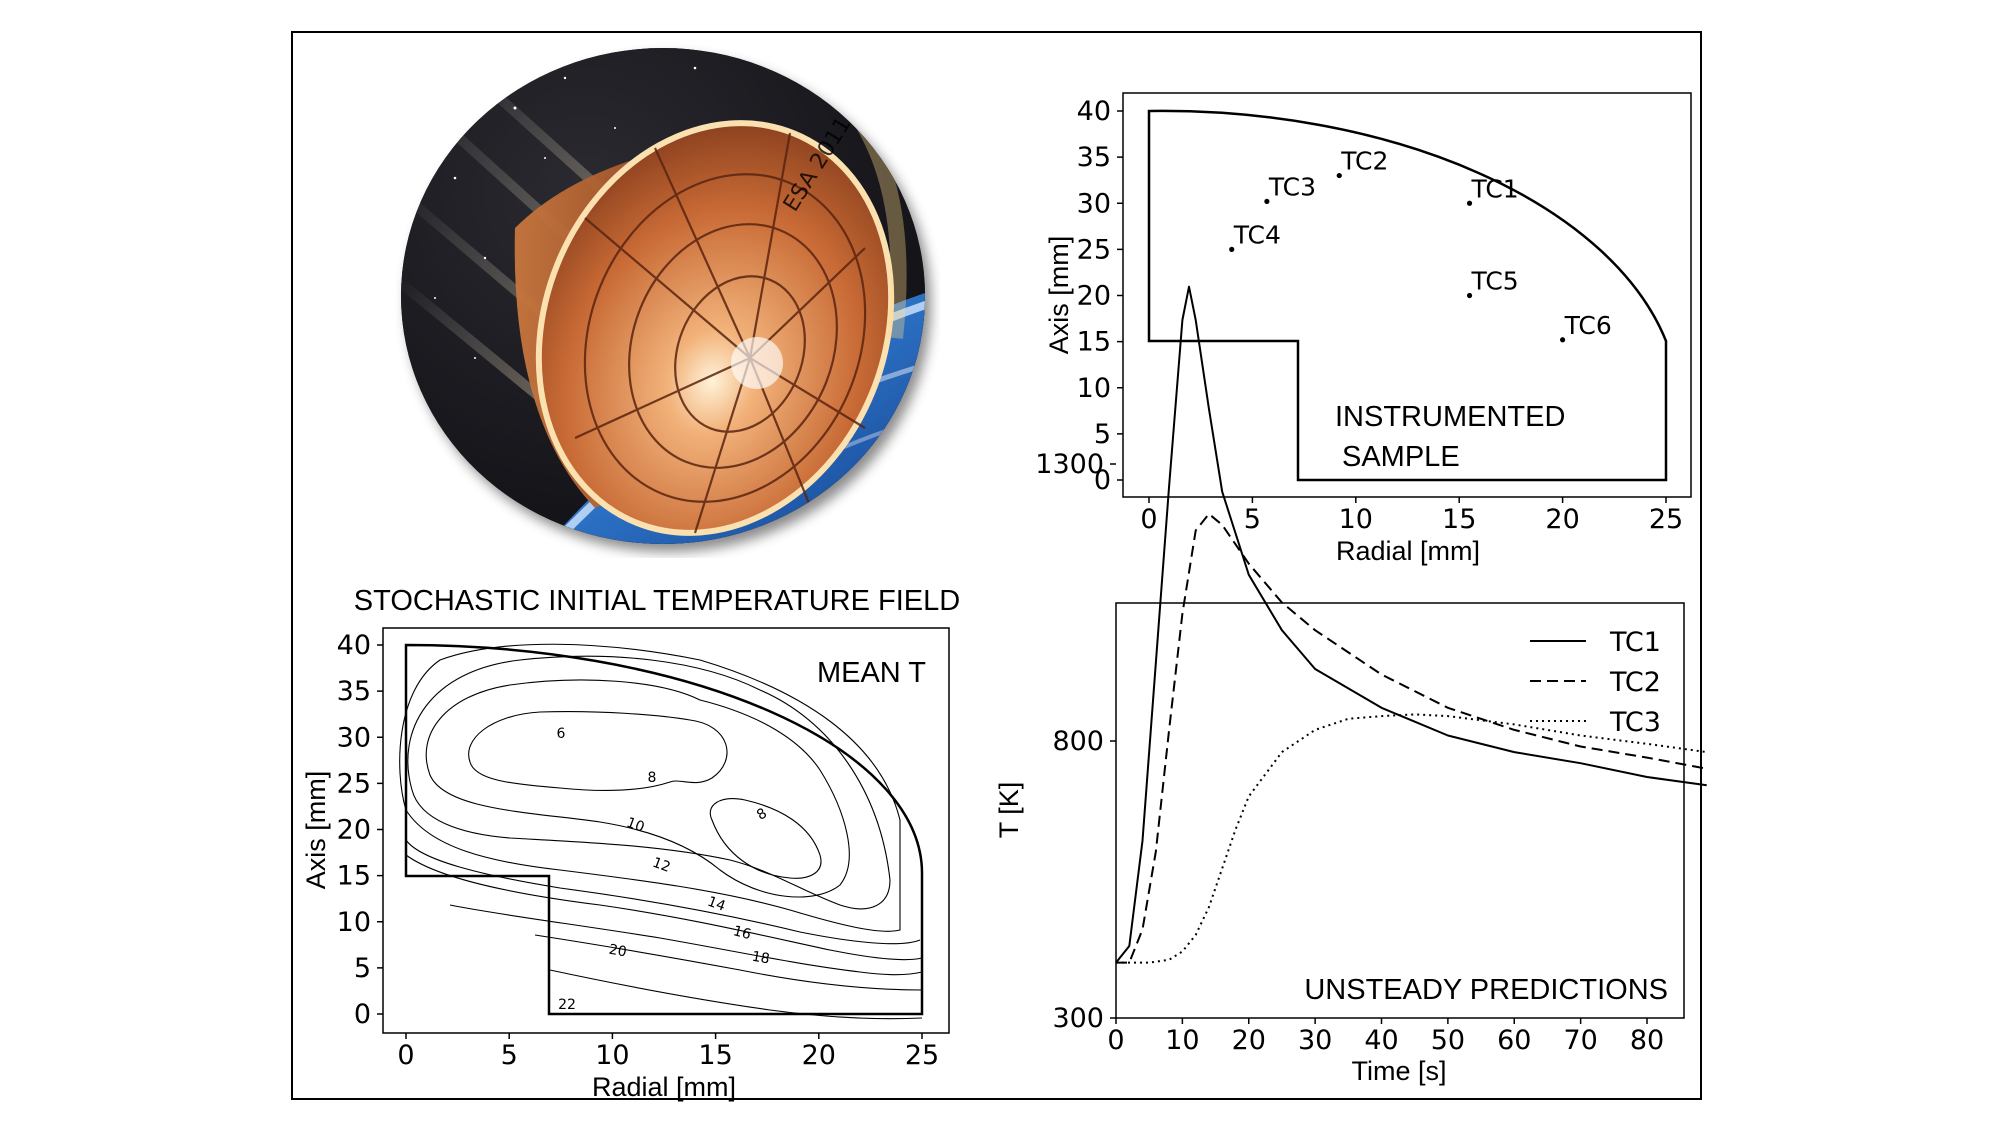 The image size is (2000, 1125). I want to click on thermocouple-label-tc2: TC2, so click(1364, 161).